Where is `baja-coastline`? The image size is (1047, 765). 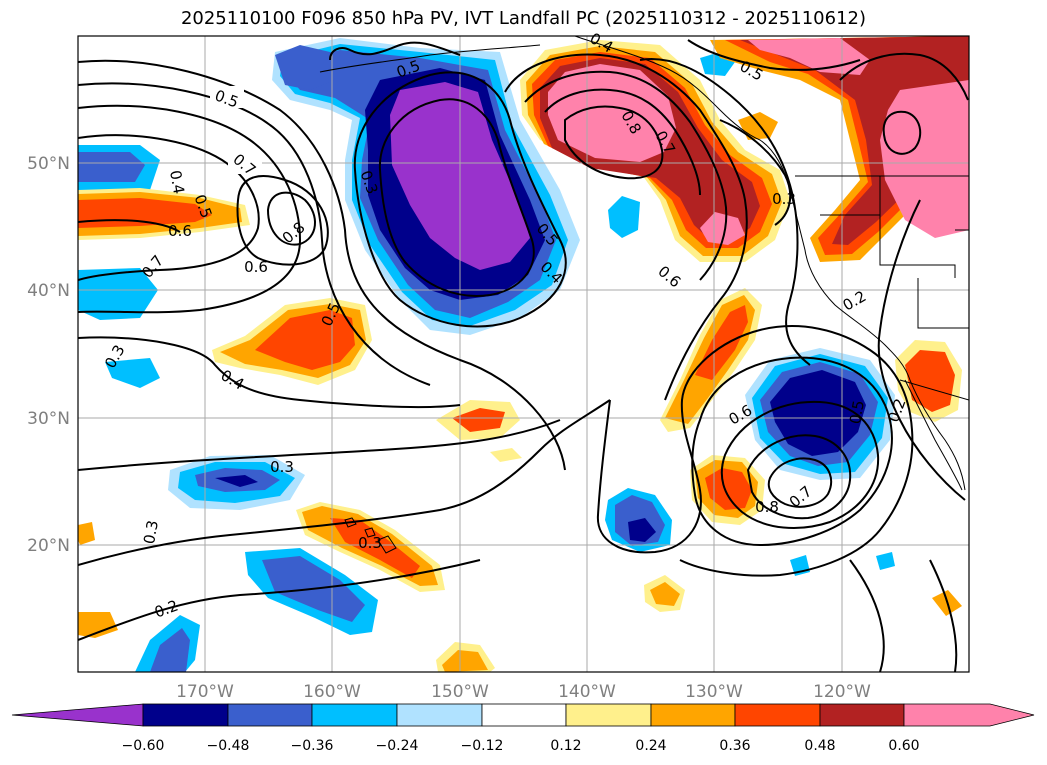
baja-coastline is located at coordinates (933, 435).